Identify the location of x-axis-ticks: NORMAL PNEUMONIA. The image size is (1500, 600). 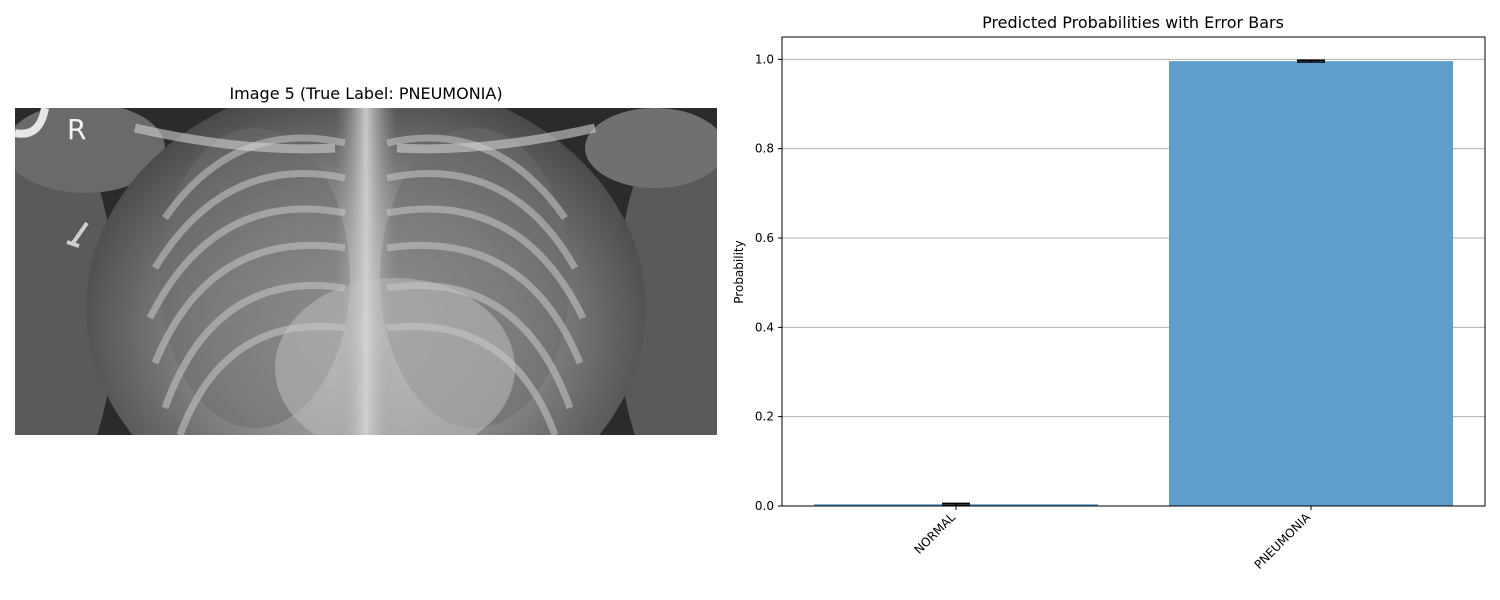
(1112, 539).